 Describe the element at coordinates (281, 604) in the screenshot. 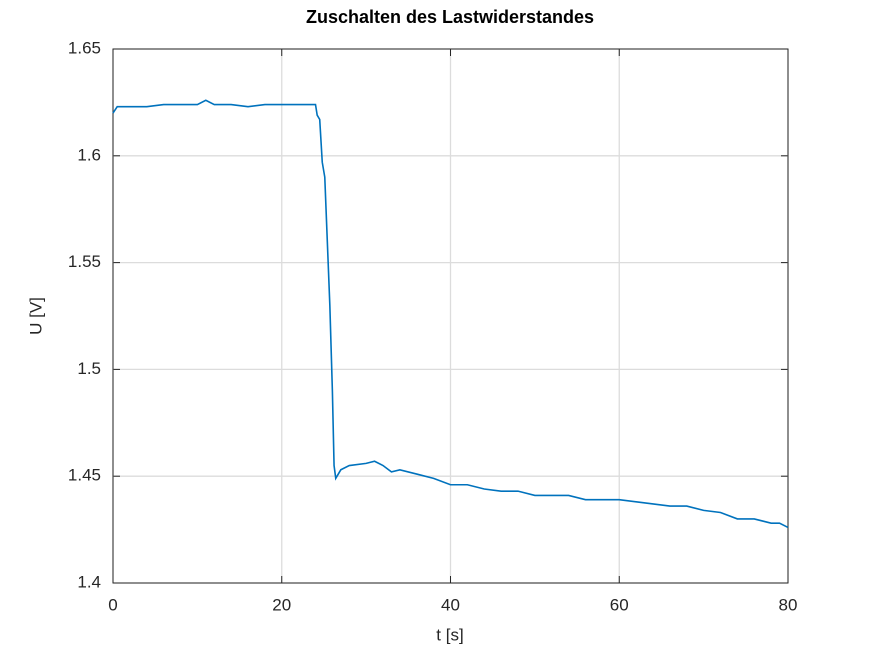

I see `x-tick-label: 20` at that location.